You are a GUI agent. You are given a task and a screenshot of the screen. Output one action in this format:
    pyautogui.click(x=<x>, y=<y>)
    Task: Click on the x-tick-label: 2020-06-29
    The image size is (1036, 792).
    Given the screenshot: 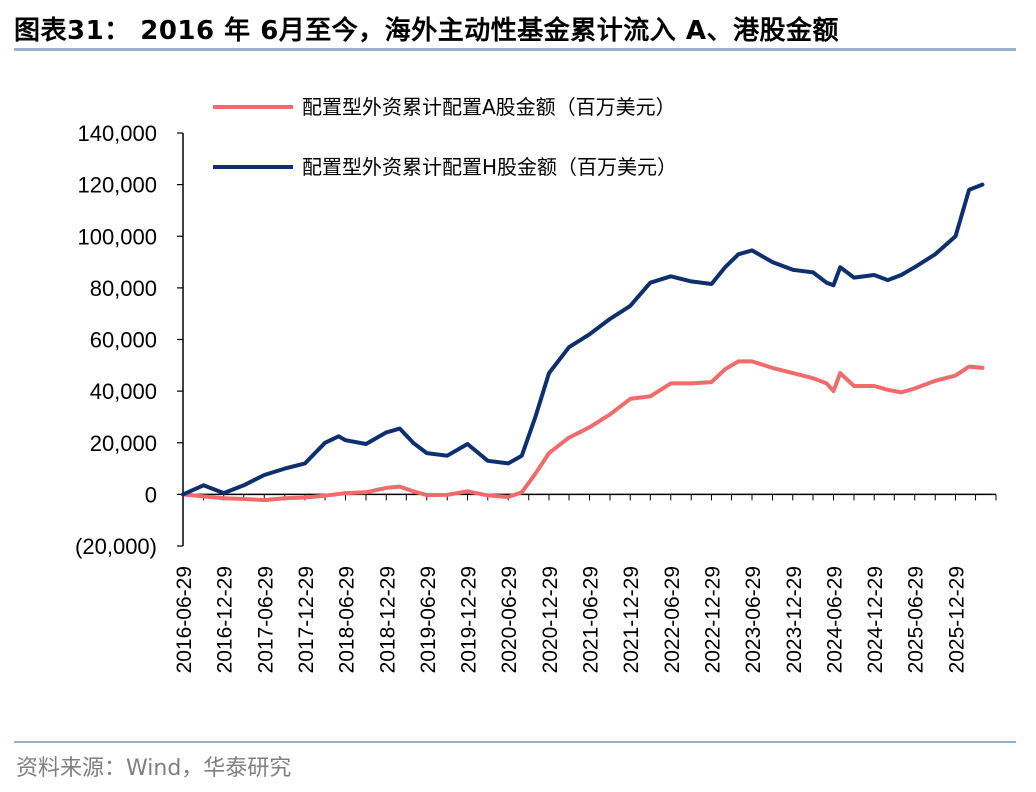 What is the action you would take?
    pyautogui.click(x=509, y=619)
    